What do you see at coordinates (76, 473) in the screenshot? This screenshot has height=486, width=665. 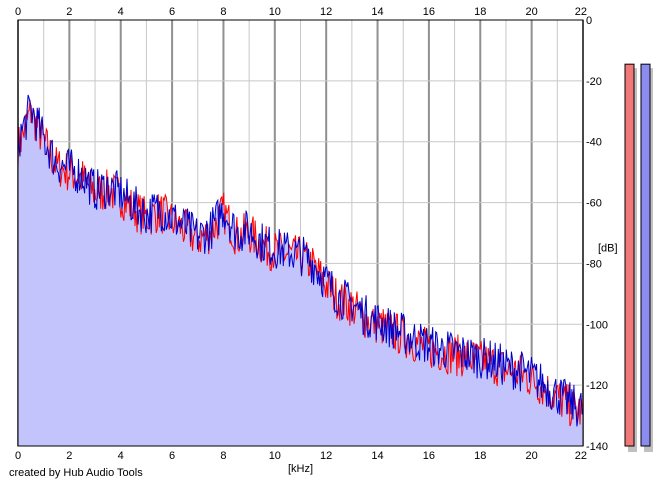 I see `credit-text: created by Hub Audio Tools` at bounding box center [76, 473].